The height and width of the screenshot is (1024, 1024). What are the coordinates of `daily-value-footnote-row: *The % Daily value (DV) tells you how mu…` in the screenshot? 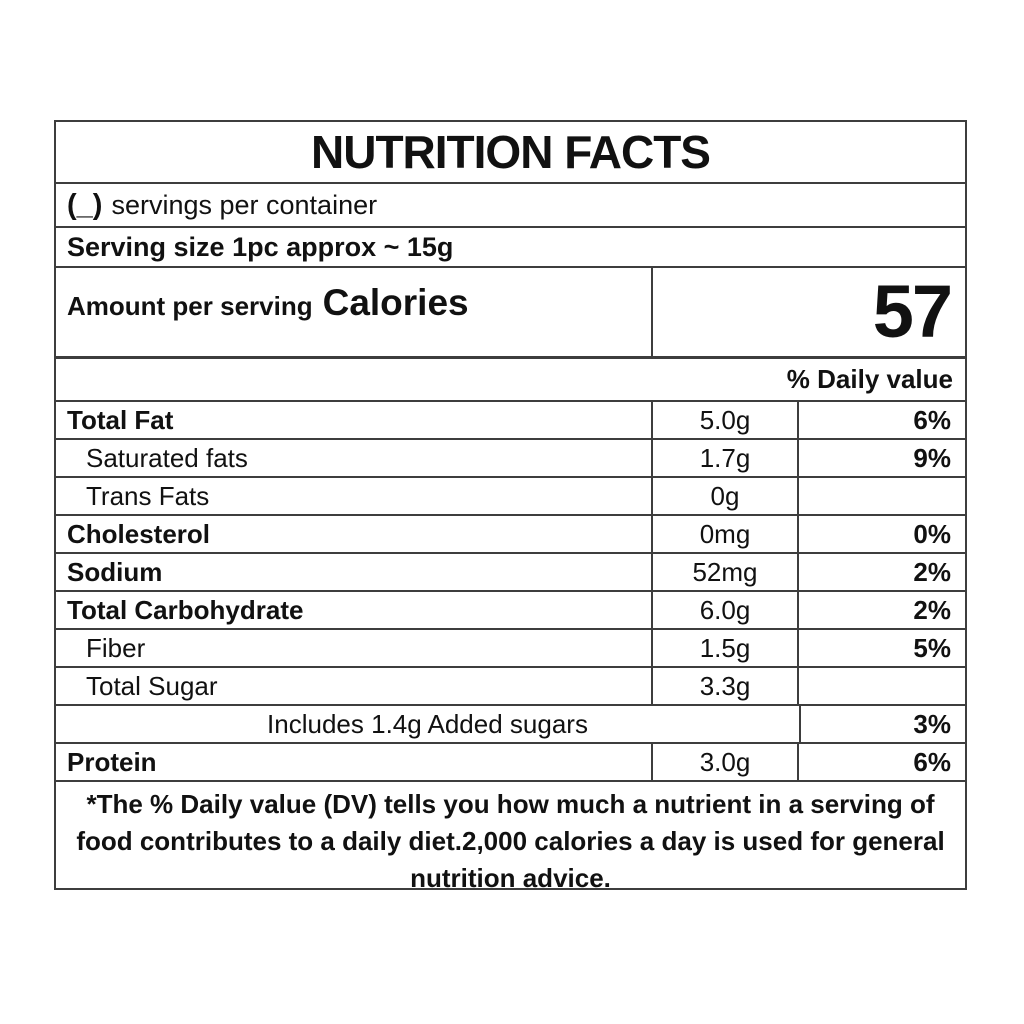 It's located at (510, 836).